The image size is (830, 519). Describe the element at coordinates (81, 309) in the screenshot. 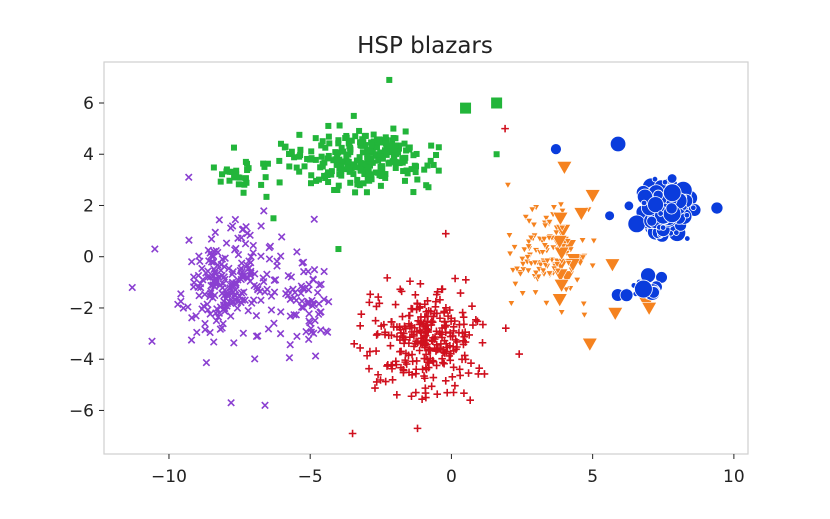

I see `y-tick-label: −2` at that location.